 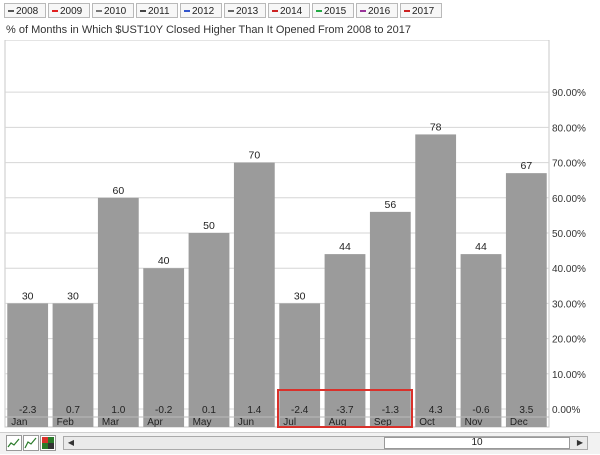 I want to click on y-tick-label: 20.00%, so click(x=569, y=340).